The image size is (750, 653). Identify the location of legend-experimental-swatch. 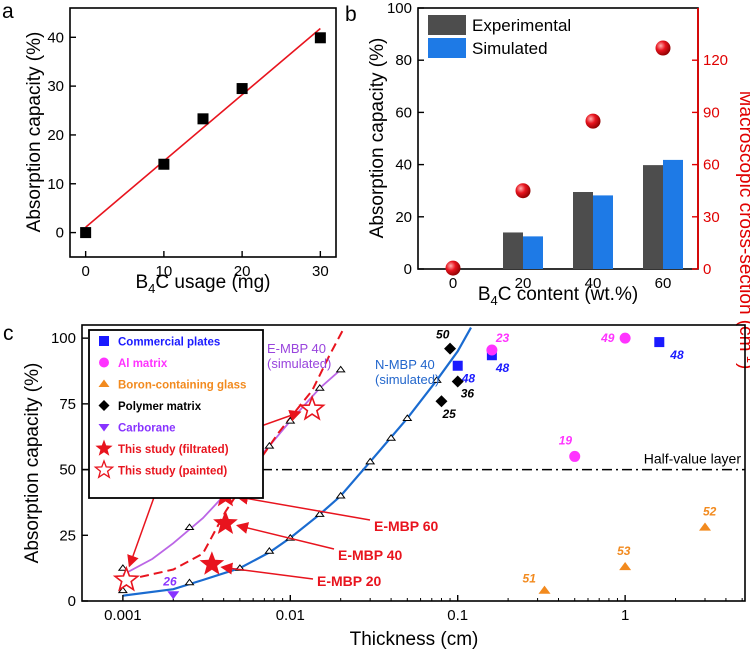
(447, 25).